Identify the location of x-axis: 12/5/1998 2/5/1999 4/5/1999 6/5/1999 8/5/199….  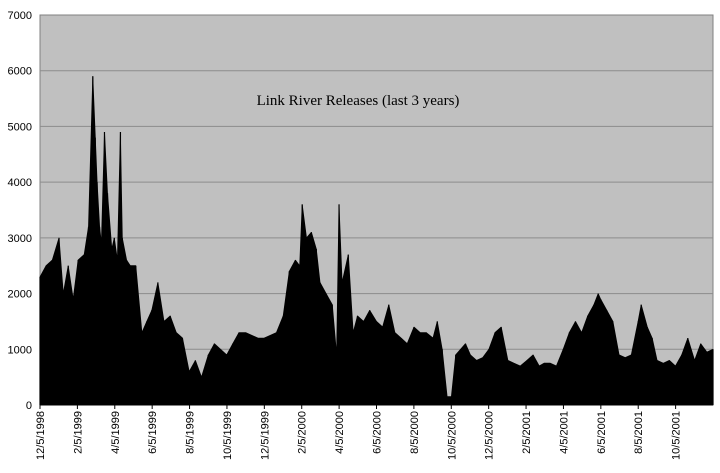
(374, 432).